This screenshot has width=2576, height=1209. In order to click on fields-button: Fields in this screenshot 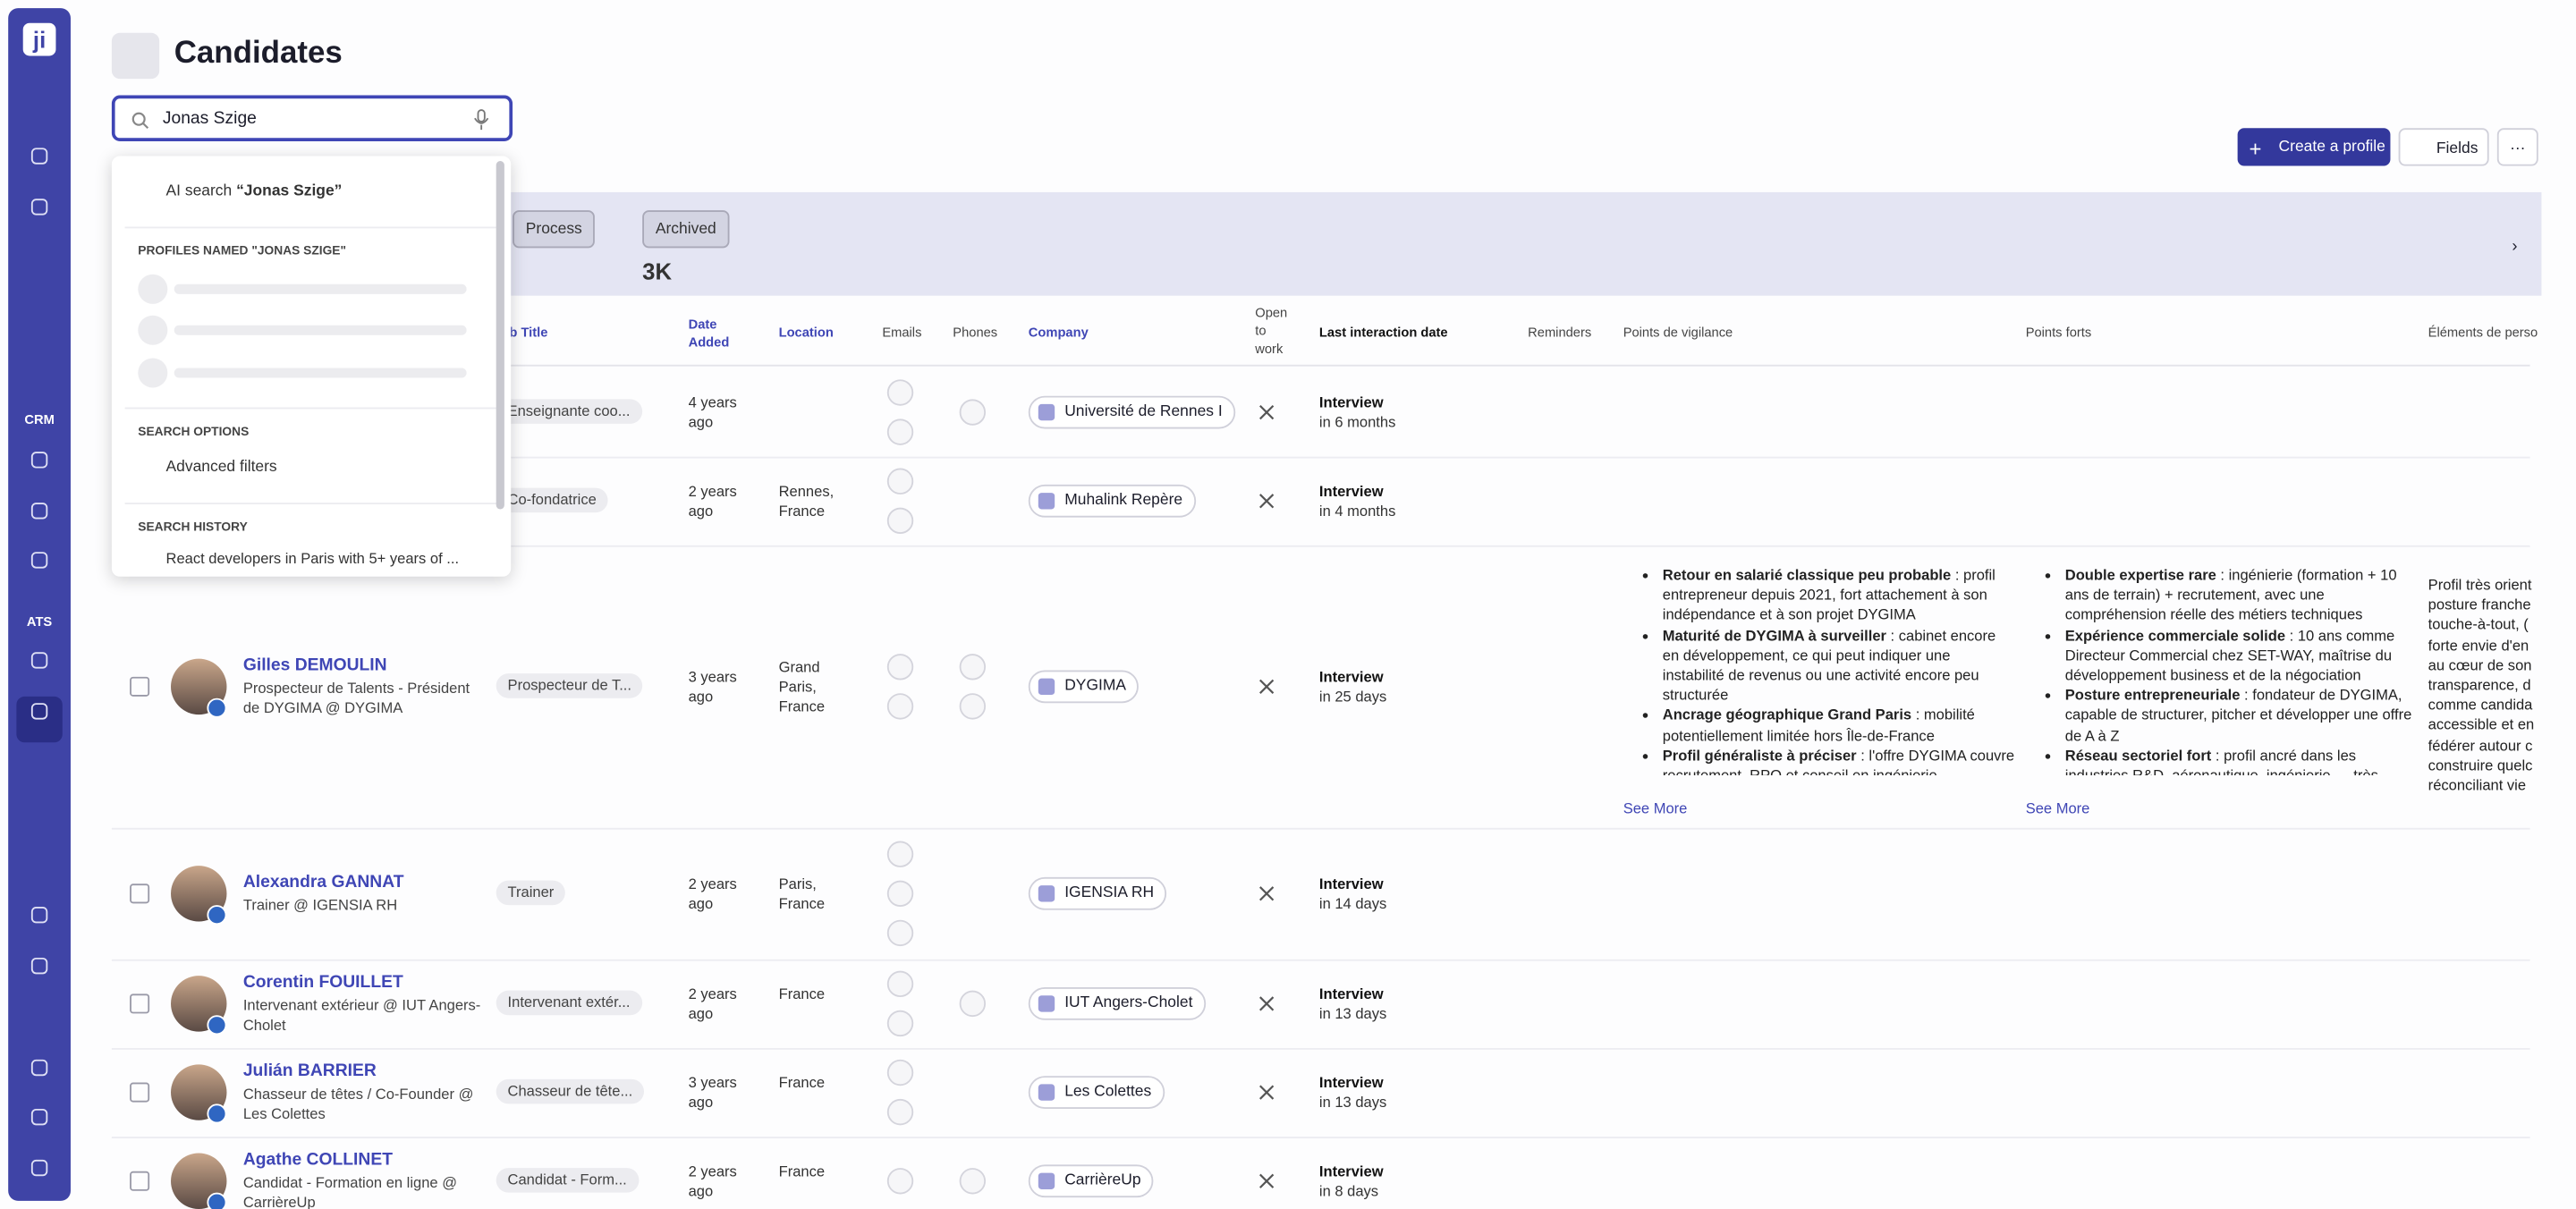, I will do `click(2443, 147)`.